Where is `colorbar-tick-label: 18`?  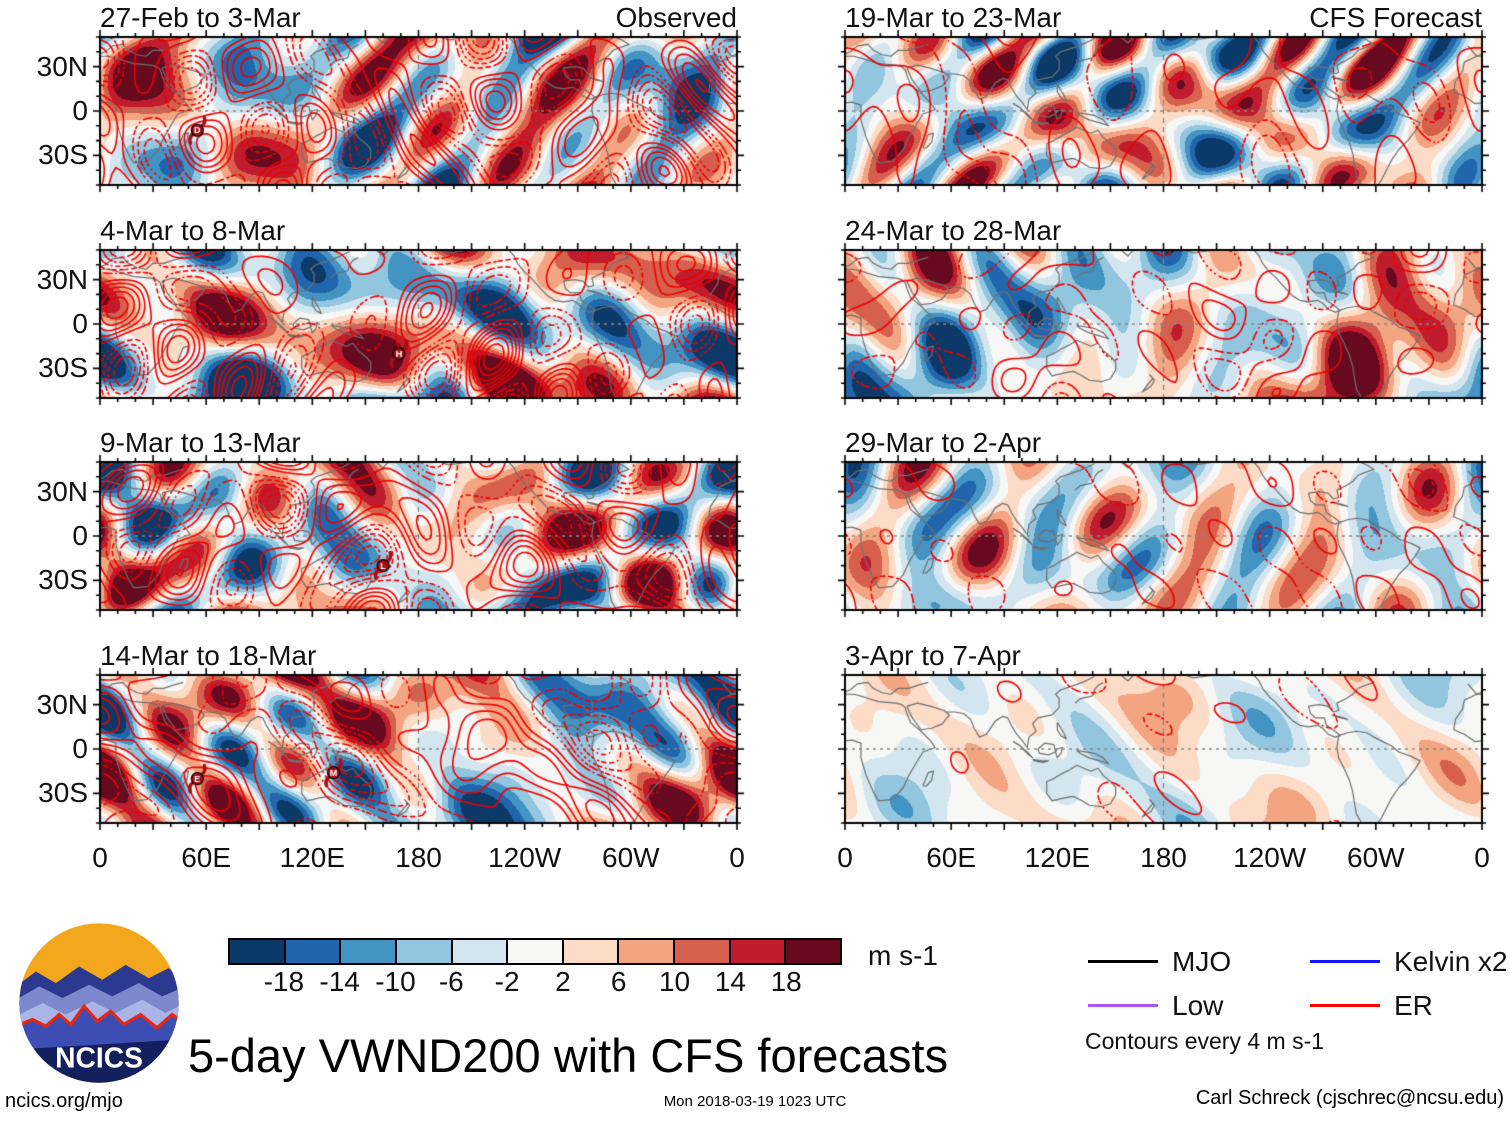 colorbar-tick-label: 18 is located at coordinates (786, 981).